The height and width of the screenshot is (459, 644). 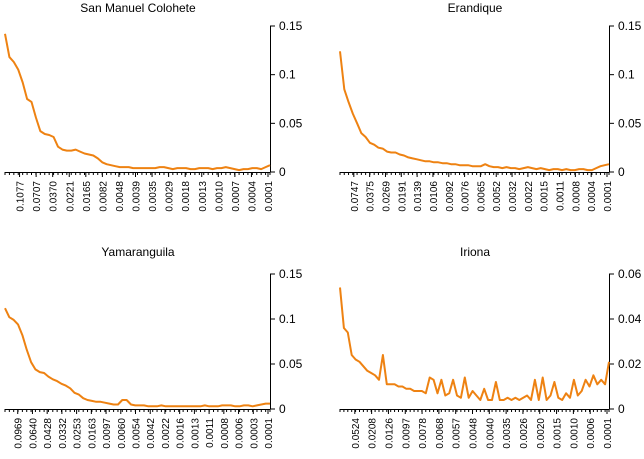 I want to click on panel-2-x-tick-label: 0.0191, so click(x=402, y=196).